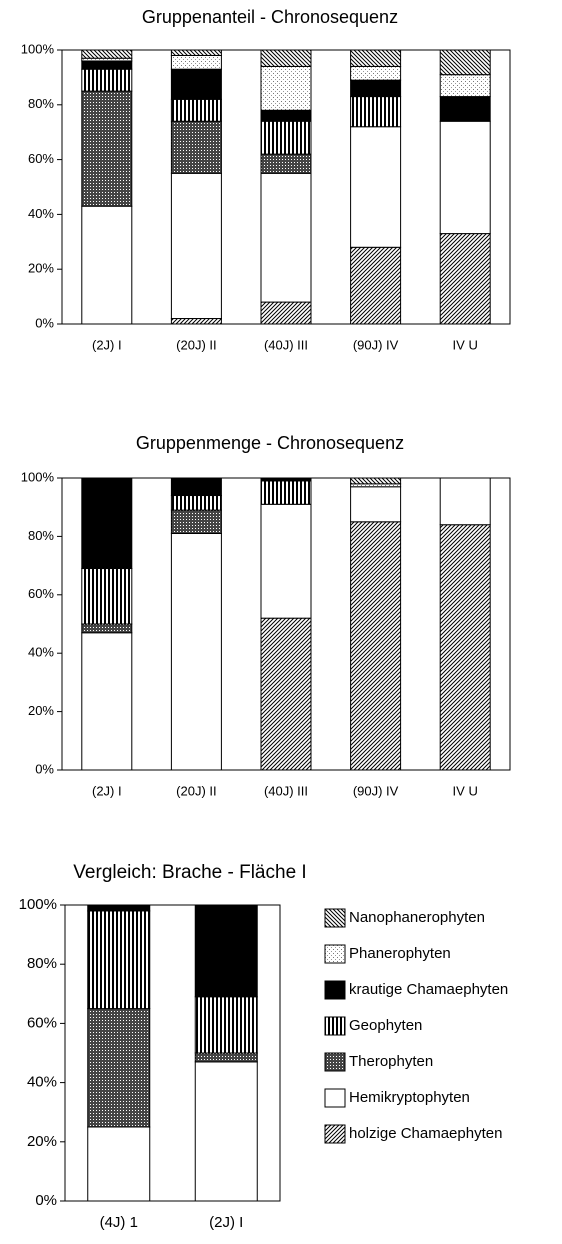  I want to click on legend-label: Phanerophyten, so click(400, 953).